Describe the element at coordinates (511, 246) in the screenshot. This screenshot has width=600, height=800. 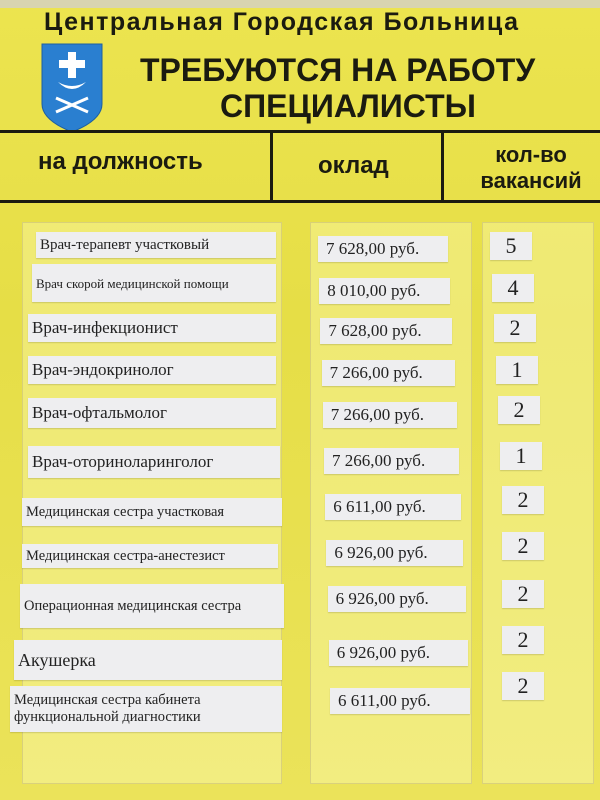
I see `vacancy-count-card: 5` at that location.